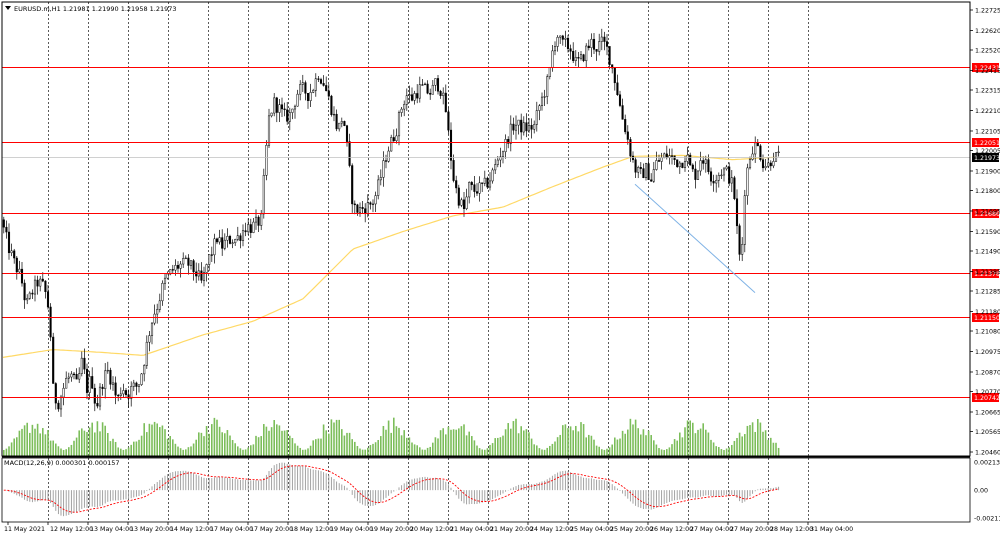 The height and width of the screenshot is (540, 1000). Describe the element at coordinates (8, 8) in the screenshot. I see `dropdown-triangle-icon` at that location.